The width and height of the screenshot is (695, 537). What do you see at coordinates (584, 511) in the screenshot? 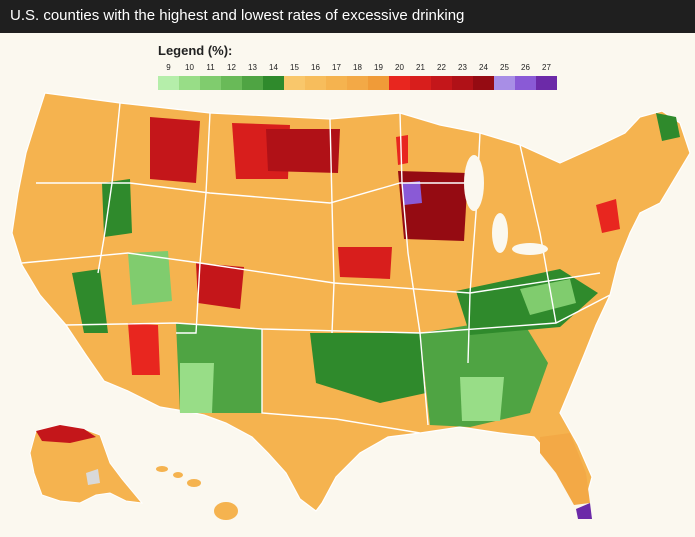
I see `region-florida-keys-purple` at bounding box center [584, 511].